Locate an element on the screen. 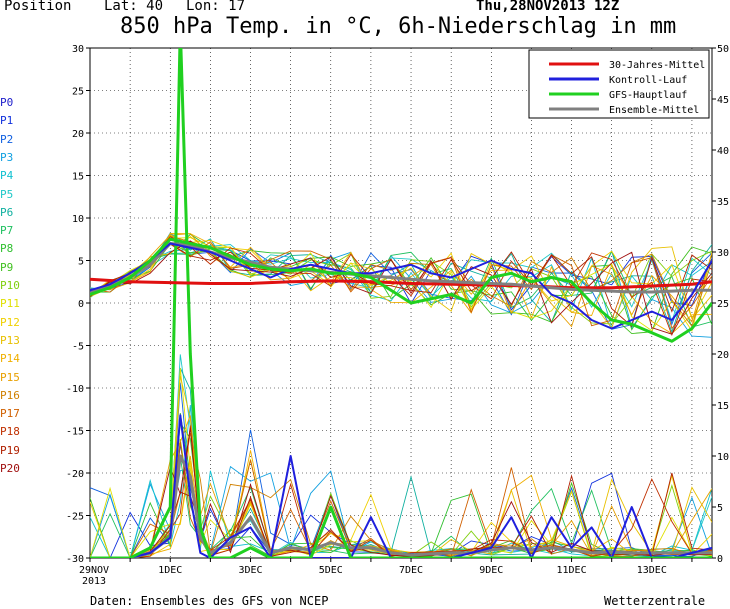  data-source-label: Daten: Ensembles des GFS von NCEP is located at coordinates (209, 601).